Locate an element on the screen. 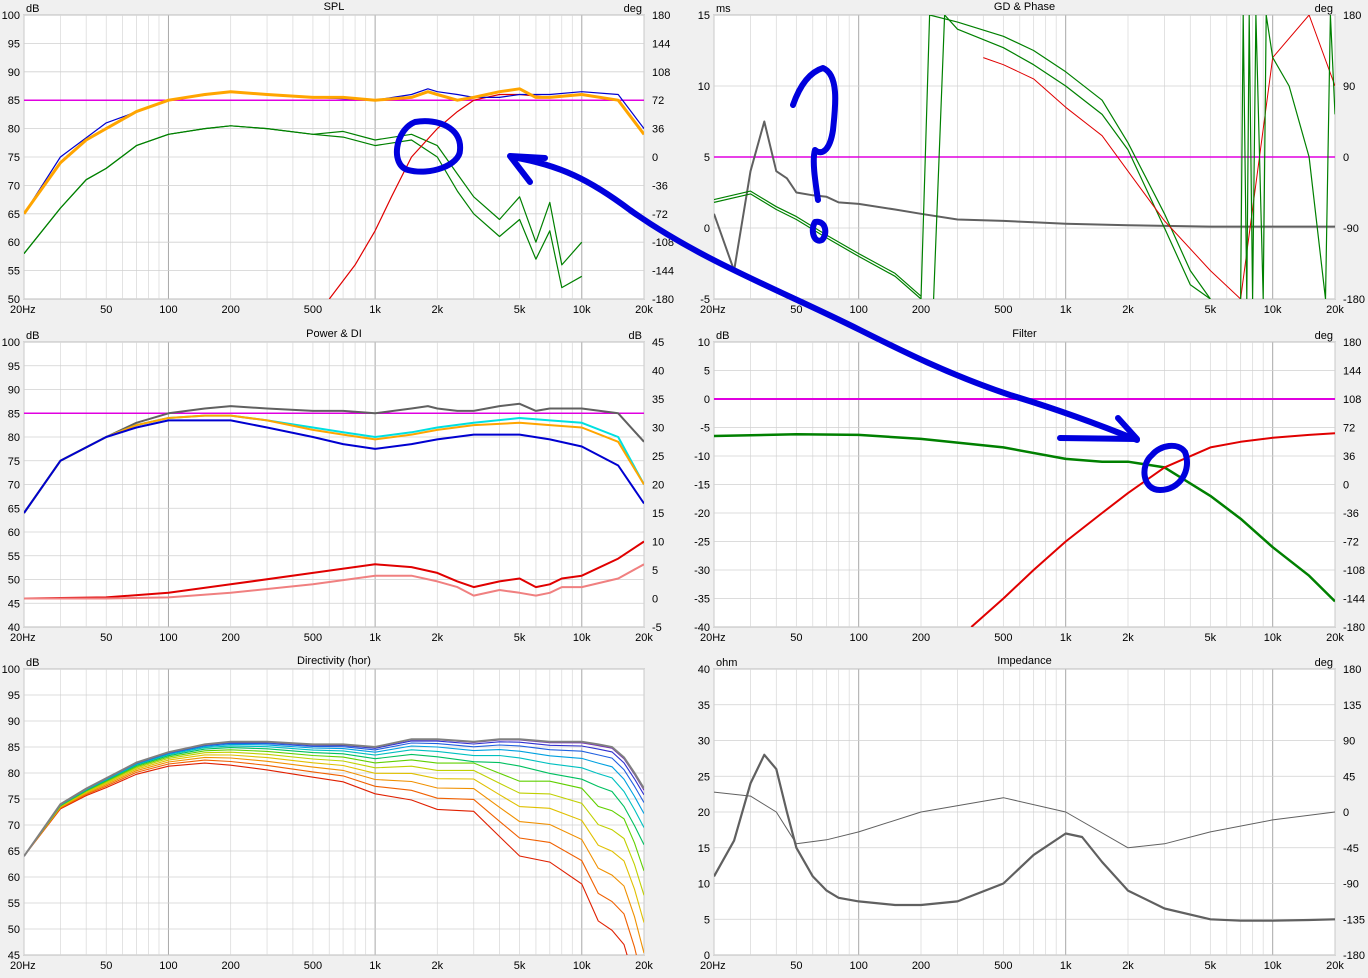 The image size is (1368, 978). y-tick-label: -10 is located at coordinates (702, 457).